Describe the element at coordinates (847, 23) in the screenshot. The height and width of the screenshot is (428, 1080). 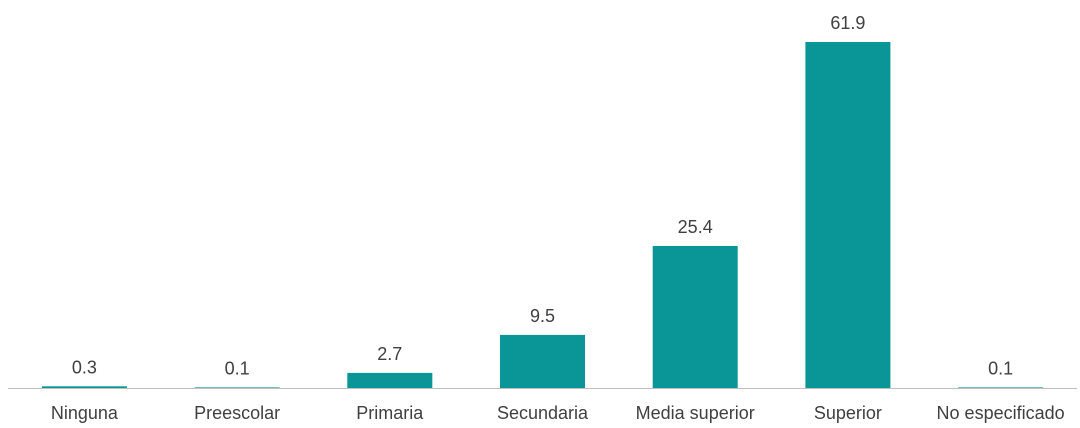
I see `data-label: 61.9` at that location.